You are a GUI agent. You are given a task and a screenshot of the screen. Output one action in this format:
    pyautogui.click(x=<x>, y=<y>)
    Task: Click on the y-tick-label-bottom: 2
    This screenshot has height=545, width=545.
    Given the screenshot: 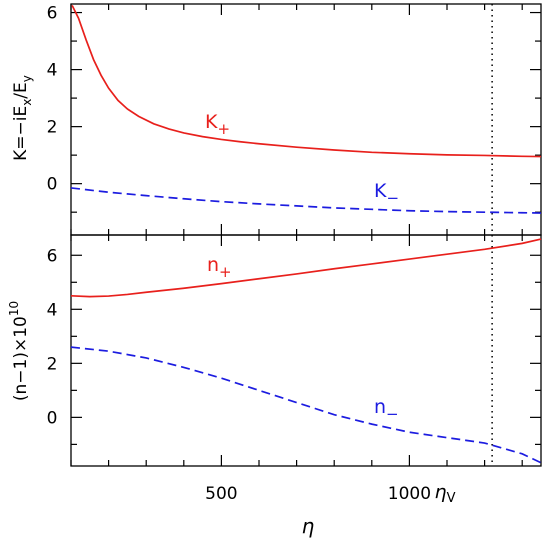 What is the action you would take?
    pyautogui.click(x=52, y=364)
    